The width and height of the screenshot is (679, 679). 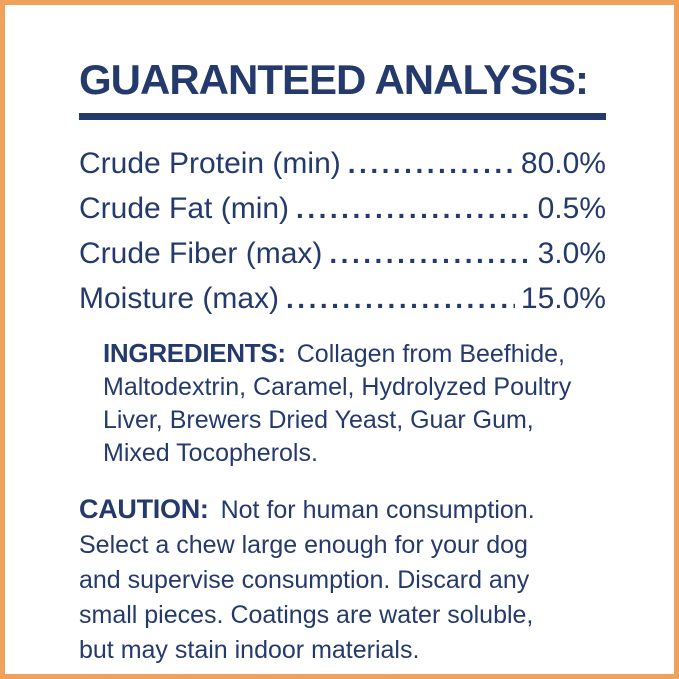 What do you see at coordinates (179, 299) in the screenshot?
I see `nutrient-label: Moisture (max)` at bounding box center [179, 299].